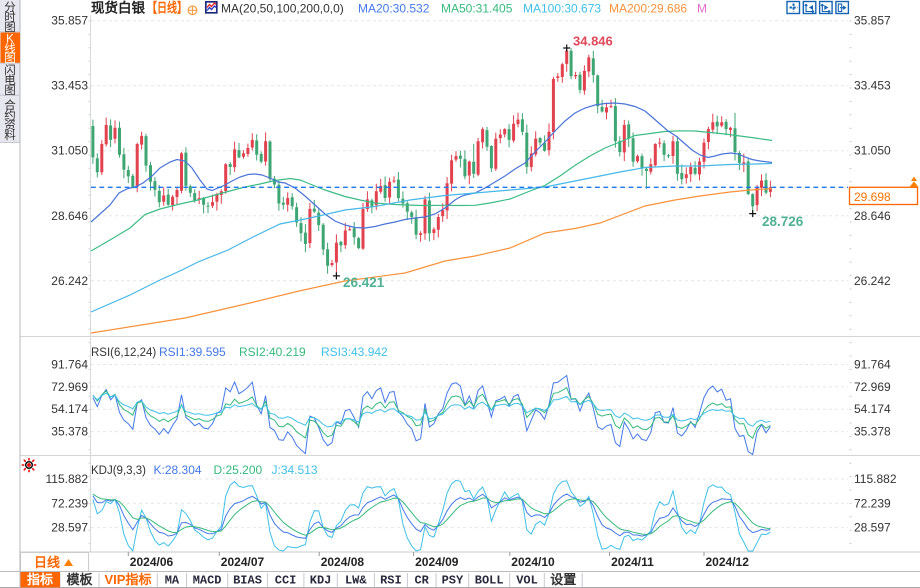 This screenshot has width=920, height=588. Describe the element at coordinates (178, 470) in the screenshot. I see `svg-text: K:28.304` at that location.